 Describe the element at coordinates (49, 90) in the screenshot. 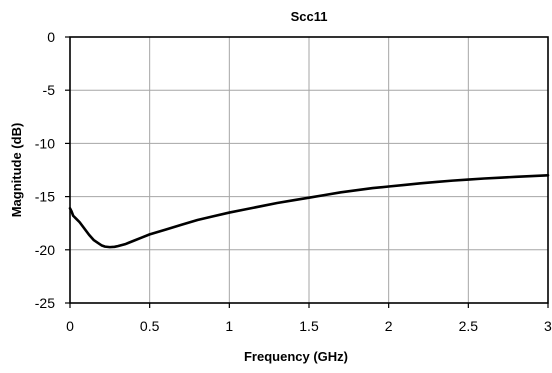

I see `y-tick-label: -5` at that location.